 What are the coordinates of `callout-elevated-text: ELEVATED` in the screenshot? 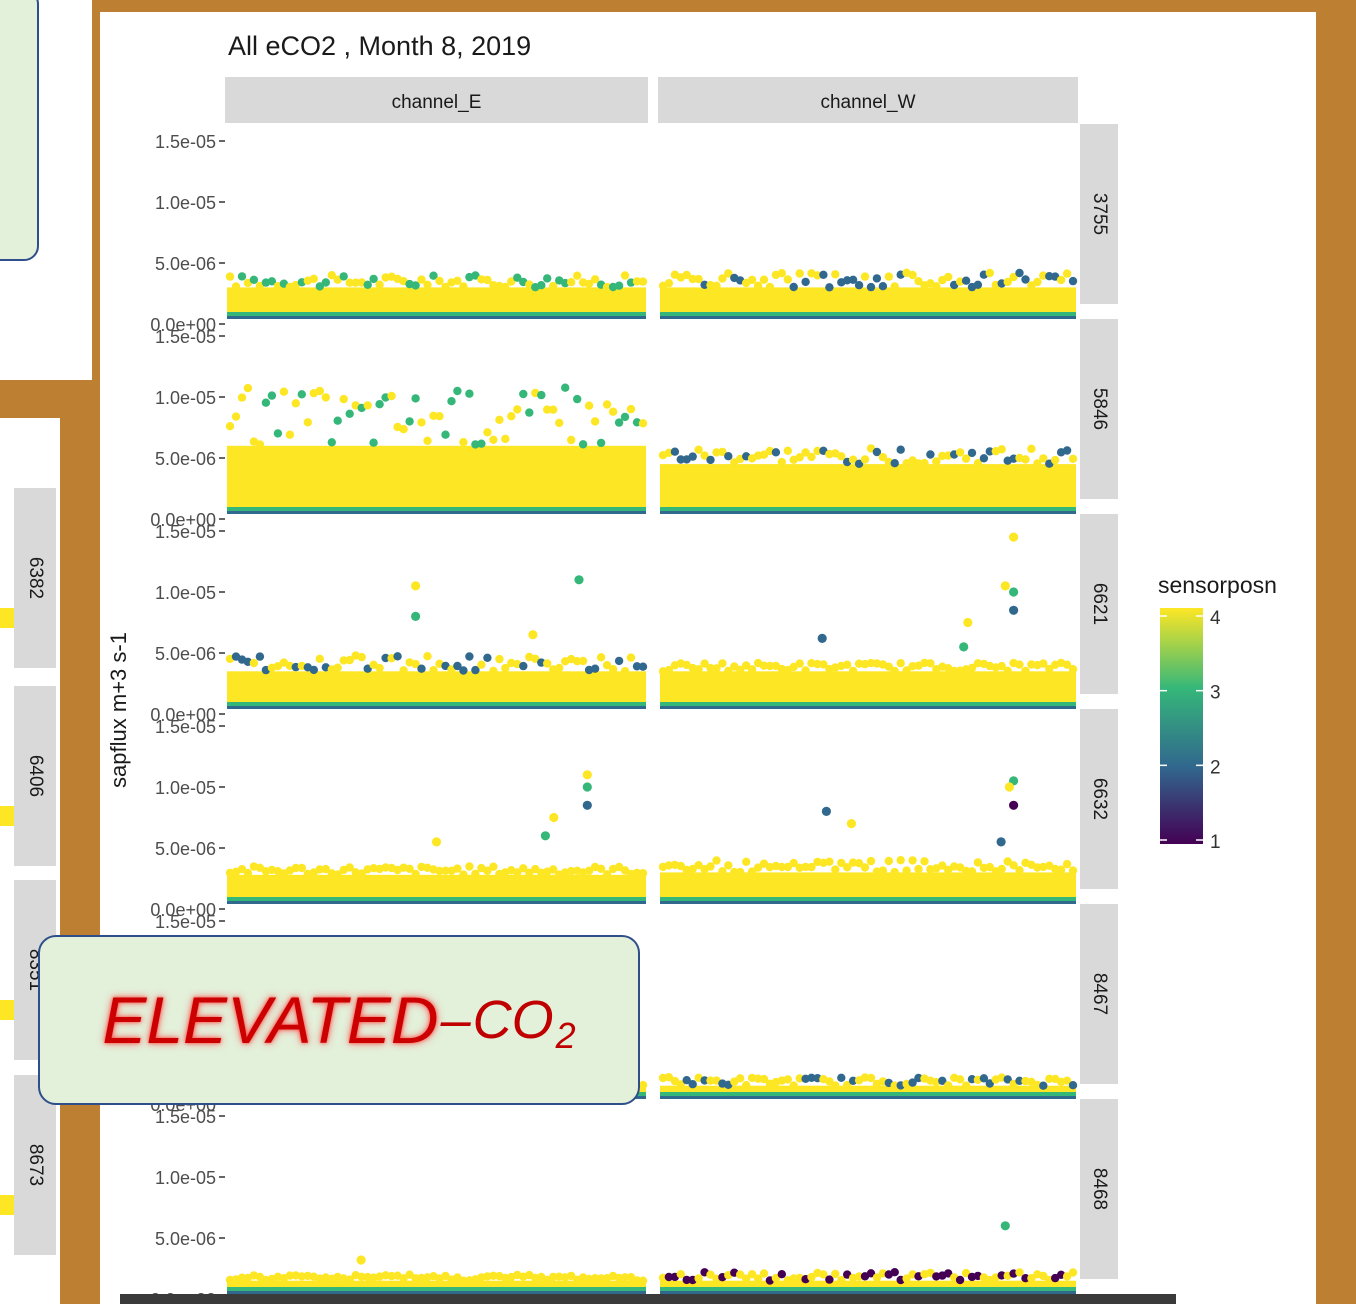 It's located at (270, 1020).